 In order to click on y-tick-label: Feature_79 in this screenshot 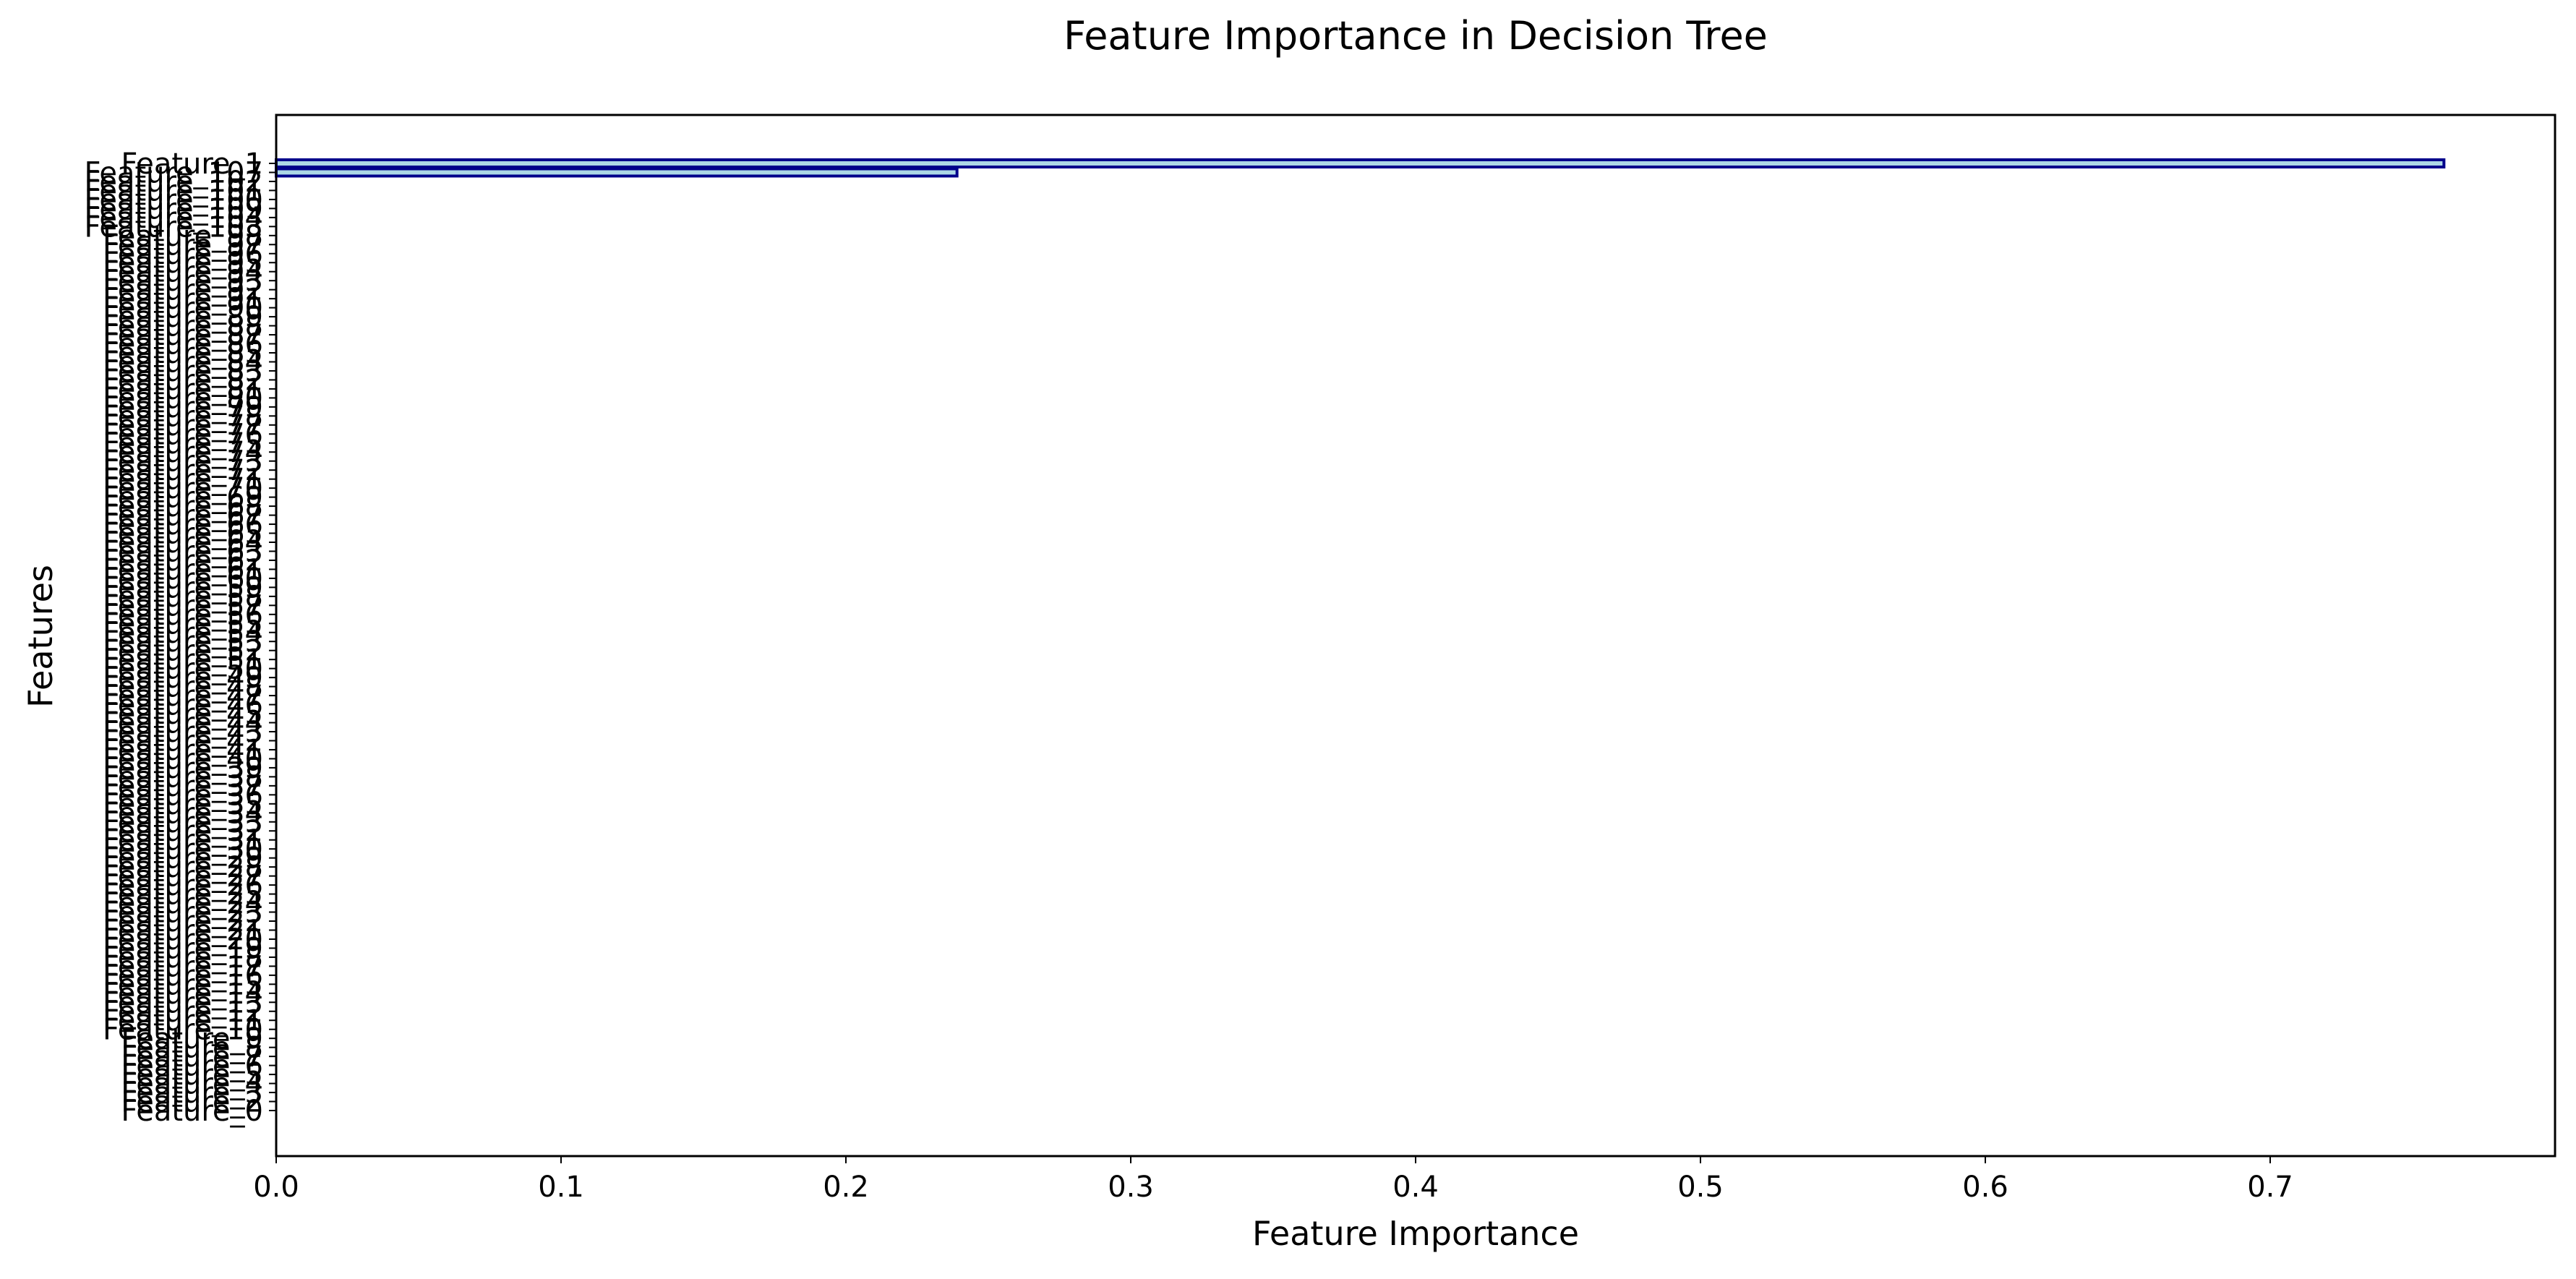, I will do `click(183, 407)`.